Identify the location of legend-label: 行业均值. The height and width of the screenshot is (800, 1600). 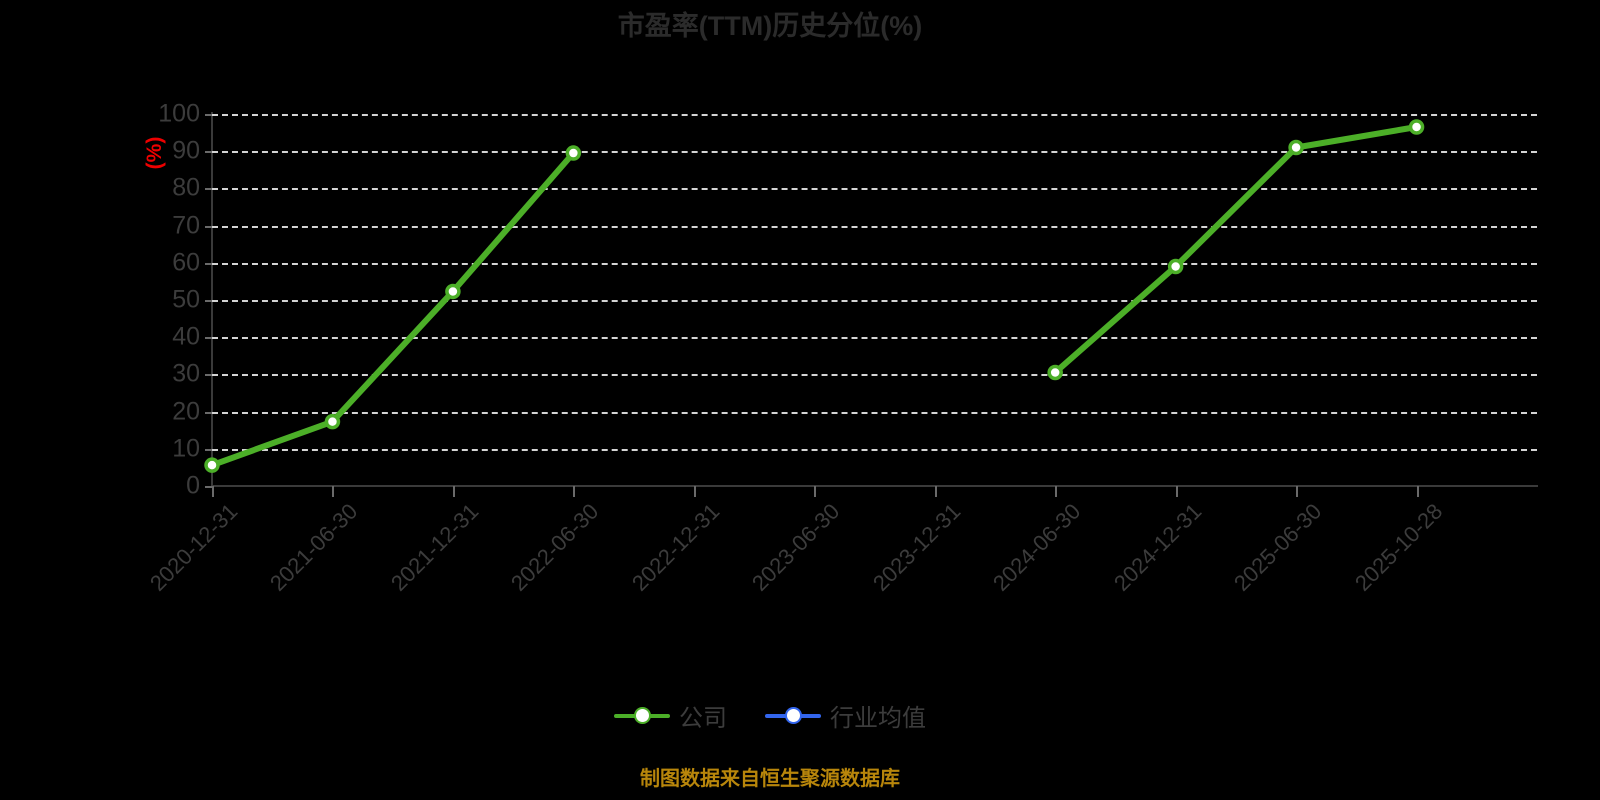
(878, 718).